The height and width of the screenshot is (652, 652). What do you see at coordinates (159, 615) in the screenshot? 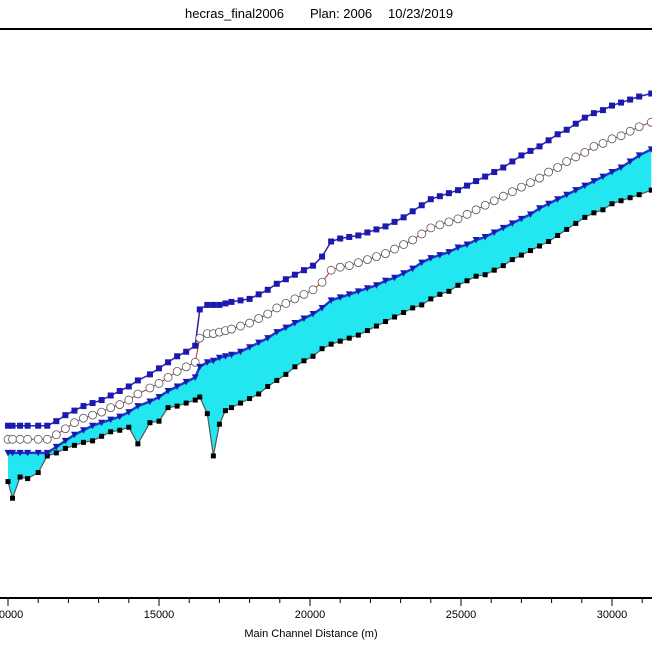
I see `x-tick-label: 15000` at bounding box center [159, 615].